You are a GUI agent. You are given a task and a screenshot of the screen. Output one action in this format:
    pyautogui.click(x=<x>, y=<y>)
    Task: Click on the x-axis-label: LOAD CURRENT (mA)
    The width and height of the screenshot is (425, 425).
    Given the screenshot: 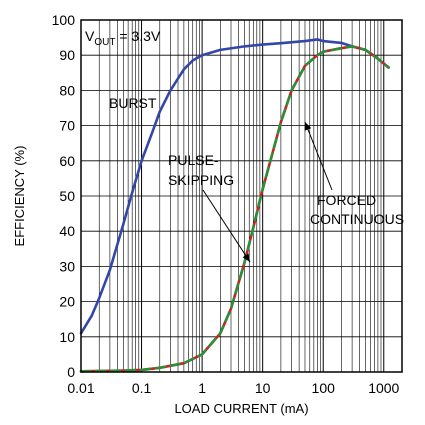 What is the action you would take?
    pyautogui.click(x=241, y=408)
    